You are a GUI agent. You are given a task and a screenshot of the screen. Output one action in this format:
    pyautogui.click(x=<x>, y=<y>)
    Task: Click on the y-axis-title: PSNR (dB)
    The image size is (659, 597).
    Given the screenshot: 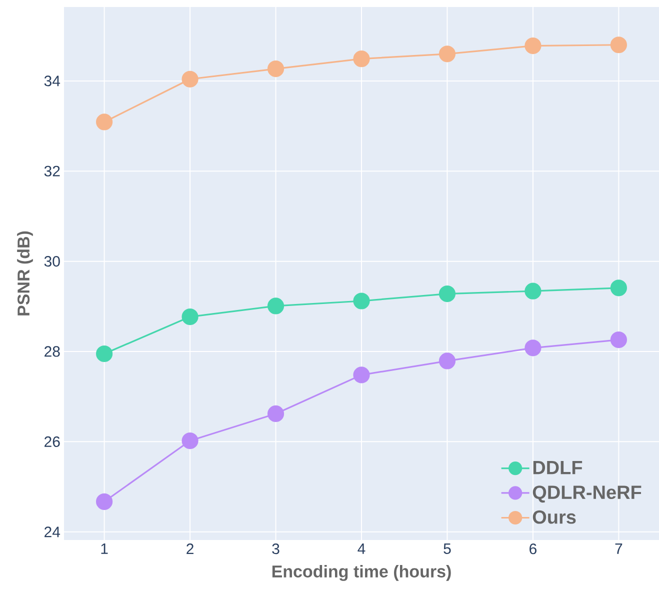 What is the action you would take?
    pyautogui.click(x=25, y=273)
    